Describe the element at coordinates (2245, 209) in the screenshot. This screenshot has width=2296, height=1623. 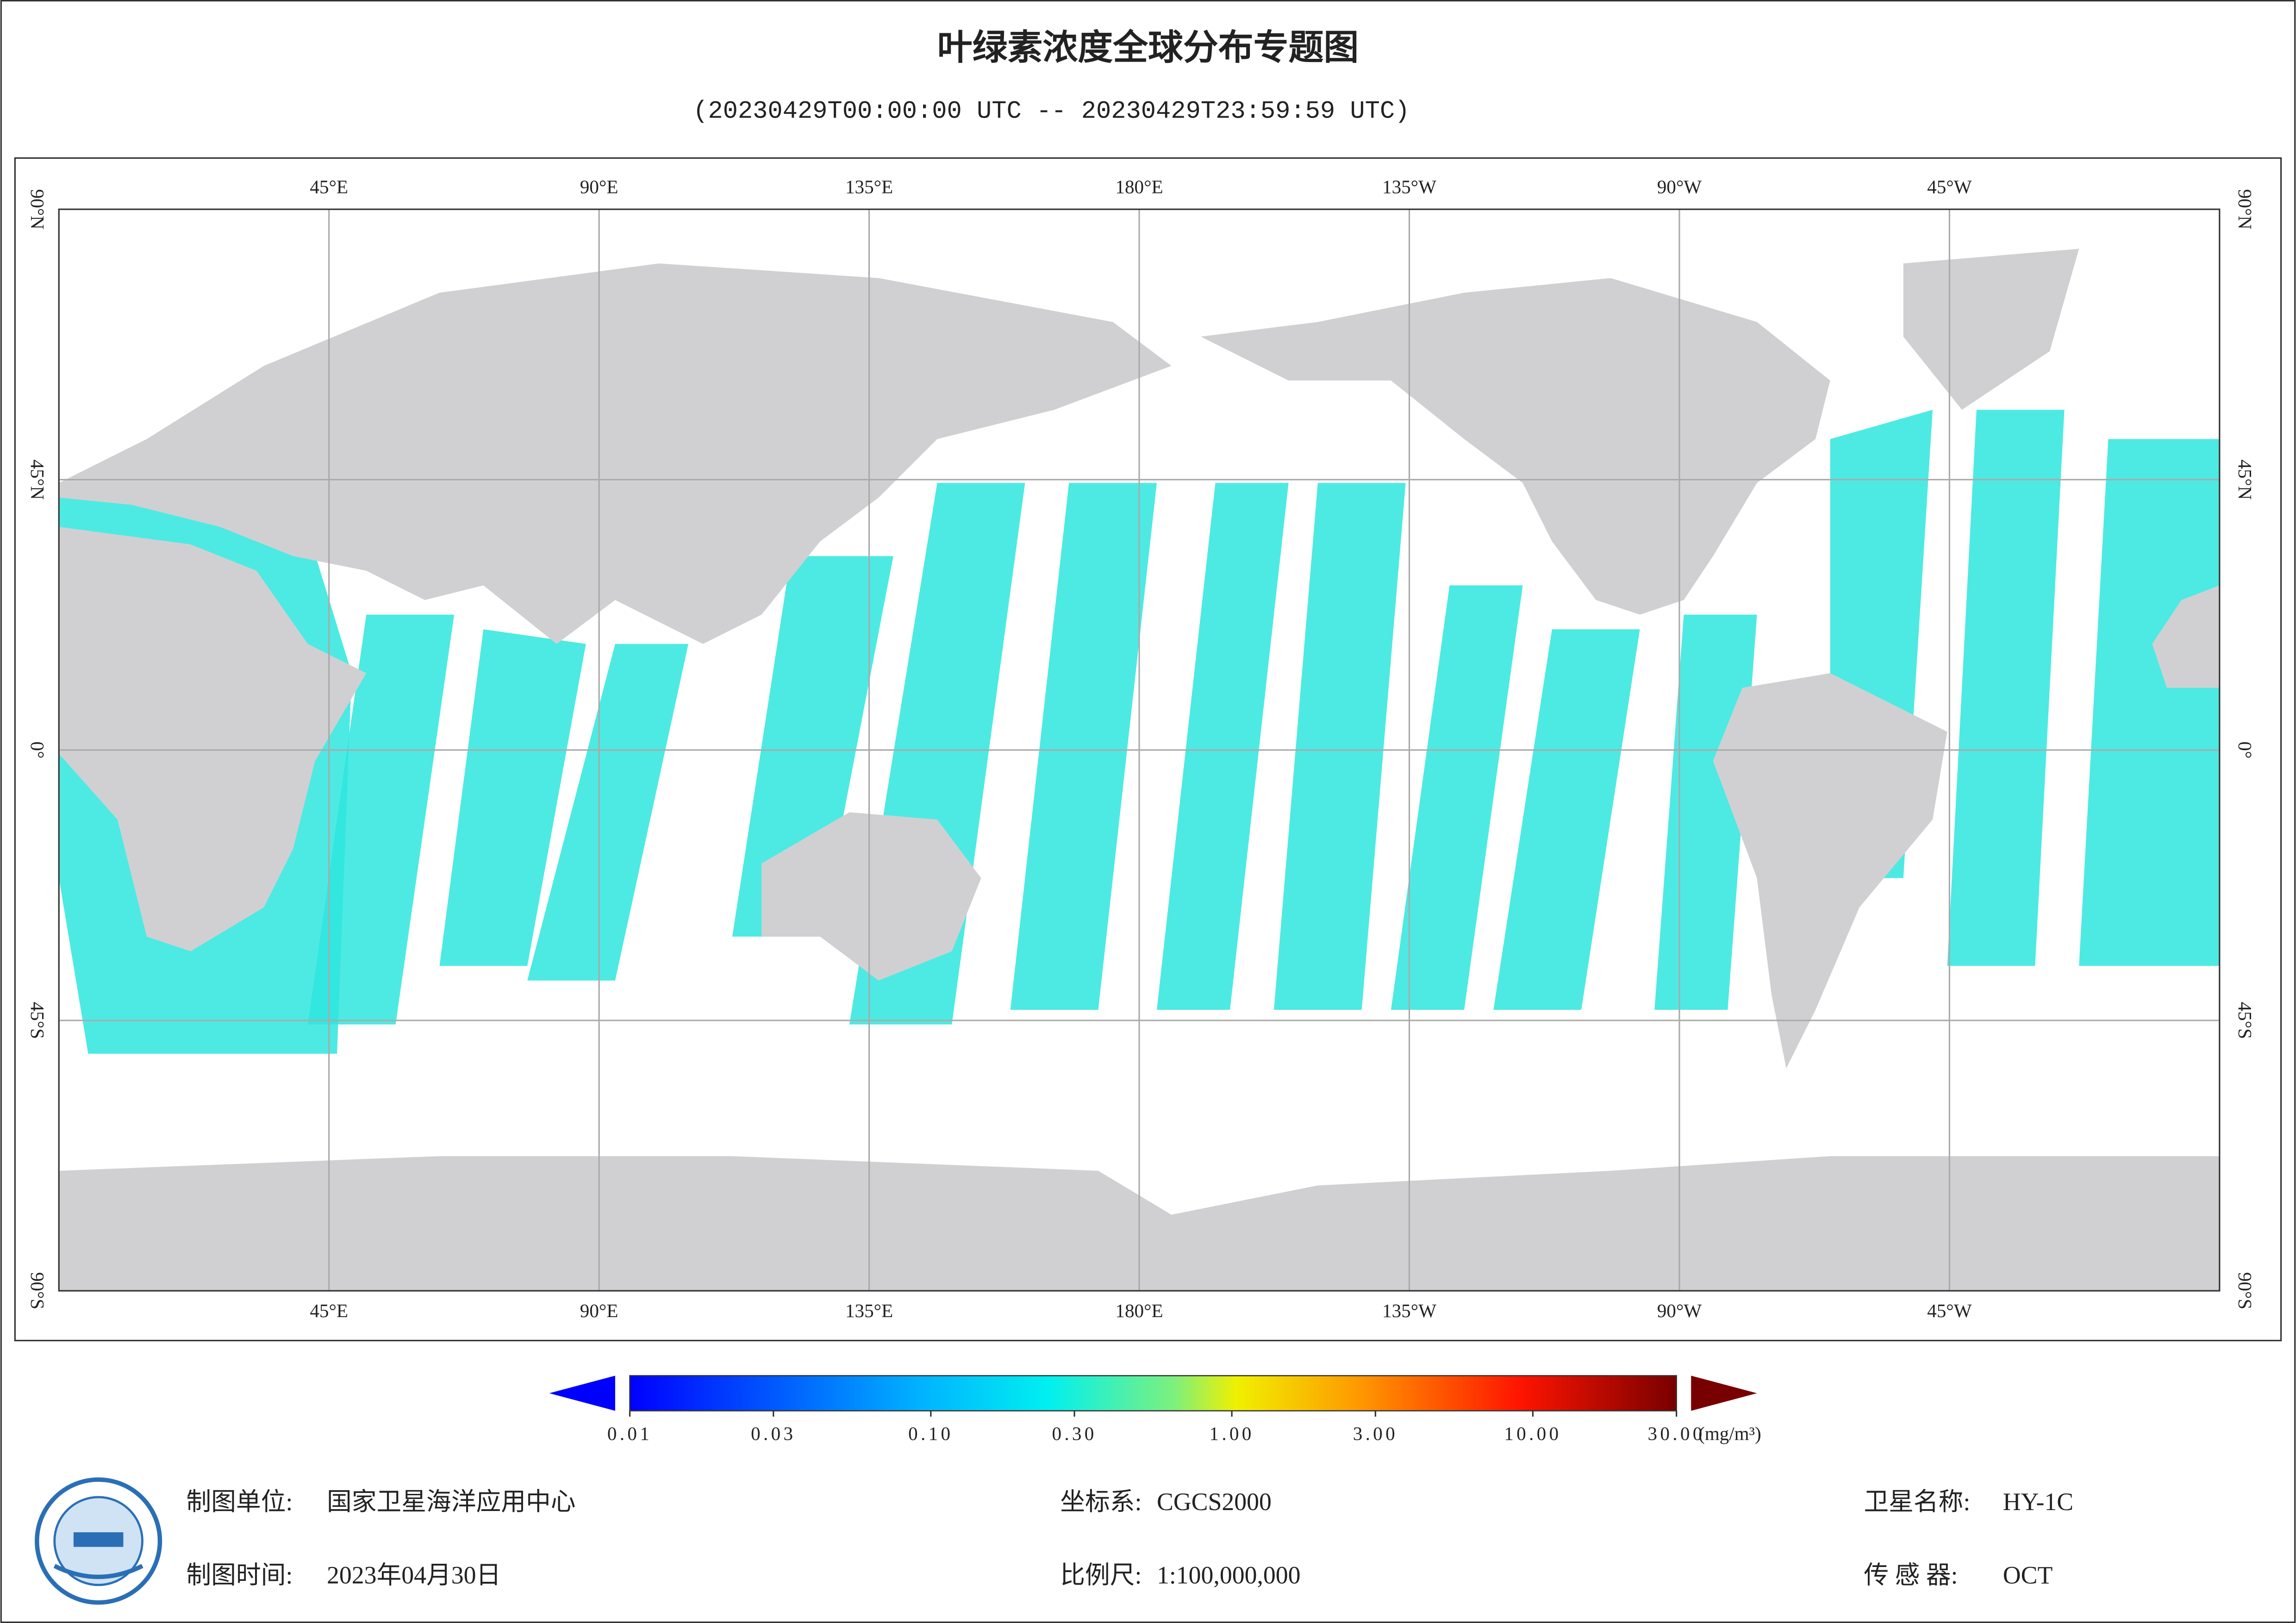
I see `lat-label-right: 90°N` at that location.